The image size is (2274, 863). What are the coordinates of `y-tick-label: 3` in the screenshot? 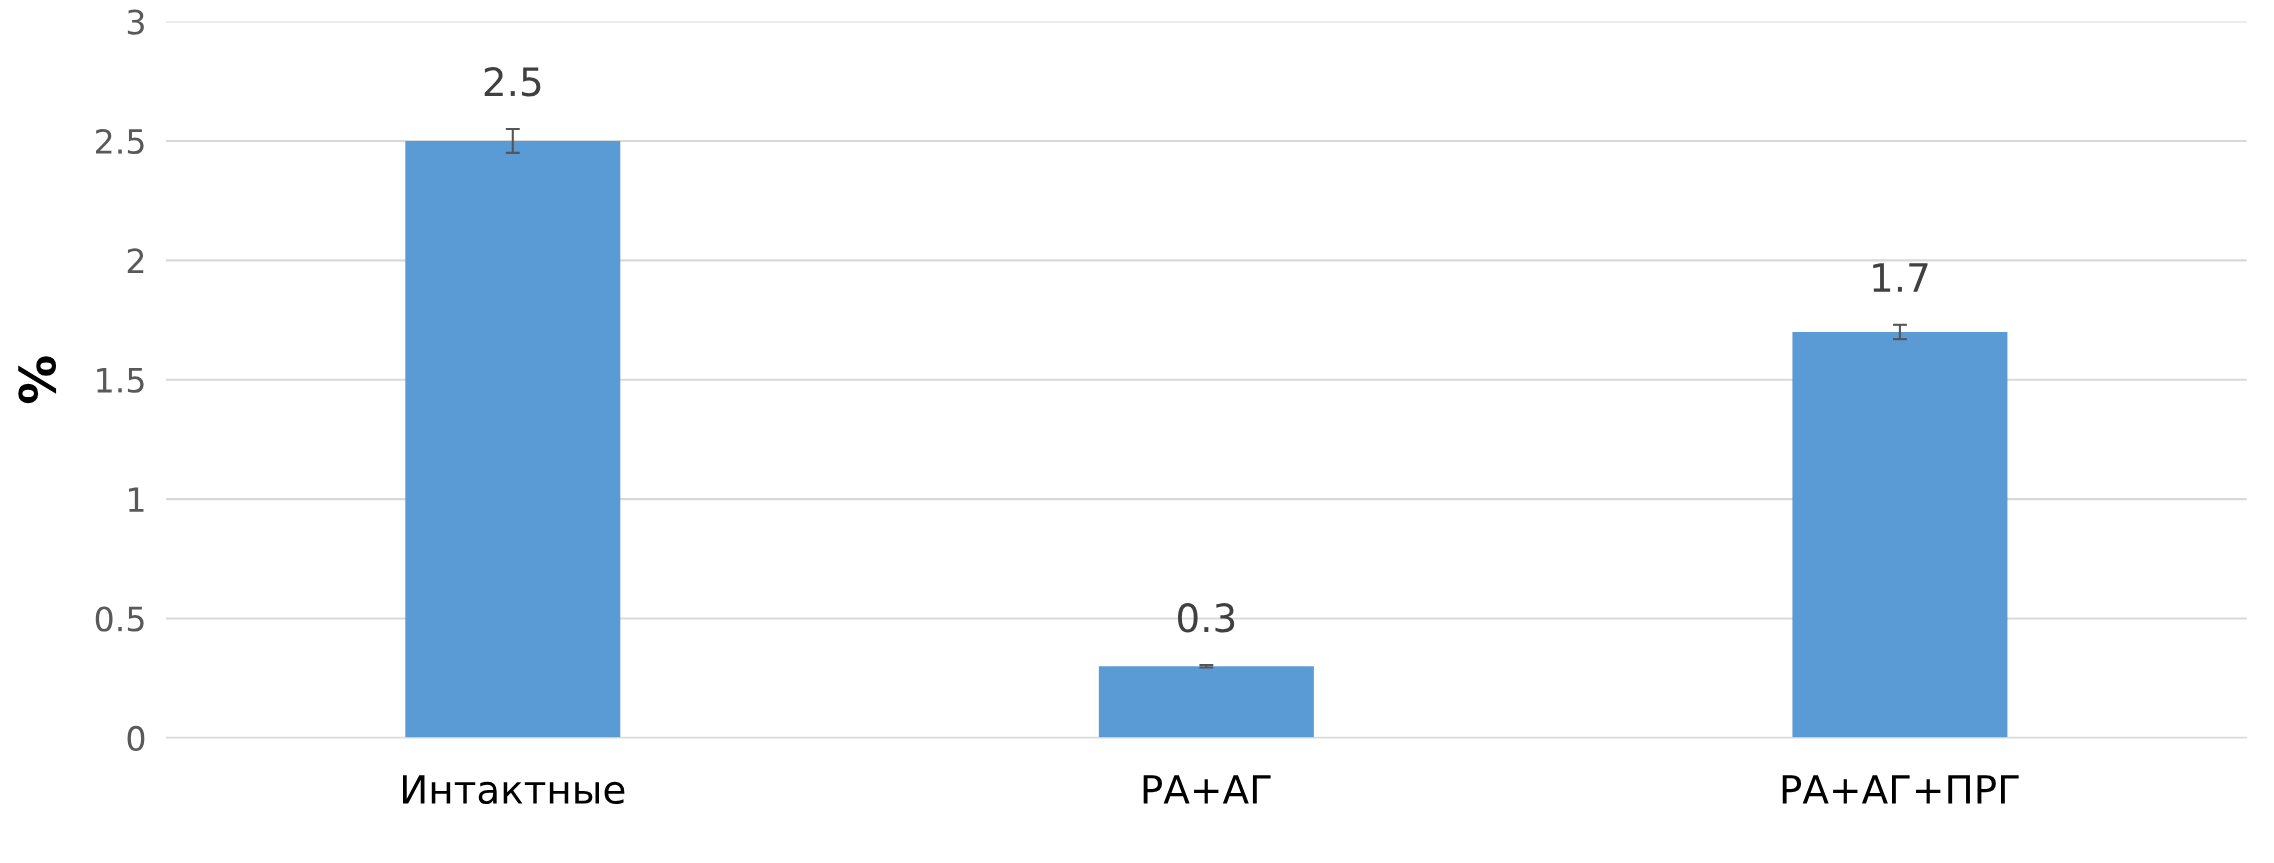 It's located at (135, 22).